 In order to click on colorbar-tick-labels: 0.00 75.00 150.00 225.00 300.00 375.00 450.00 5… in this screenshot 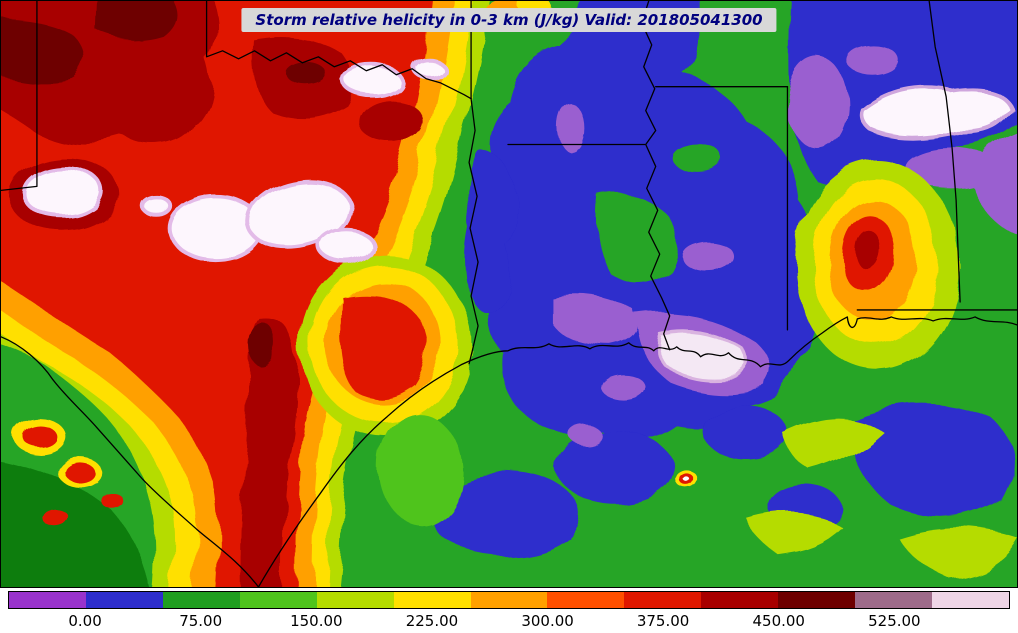, I will do `click(509, 620)`.